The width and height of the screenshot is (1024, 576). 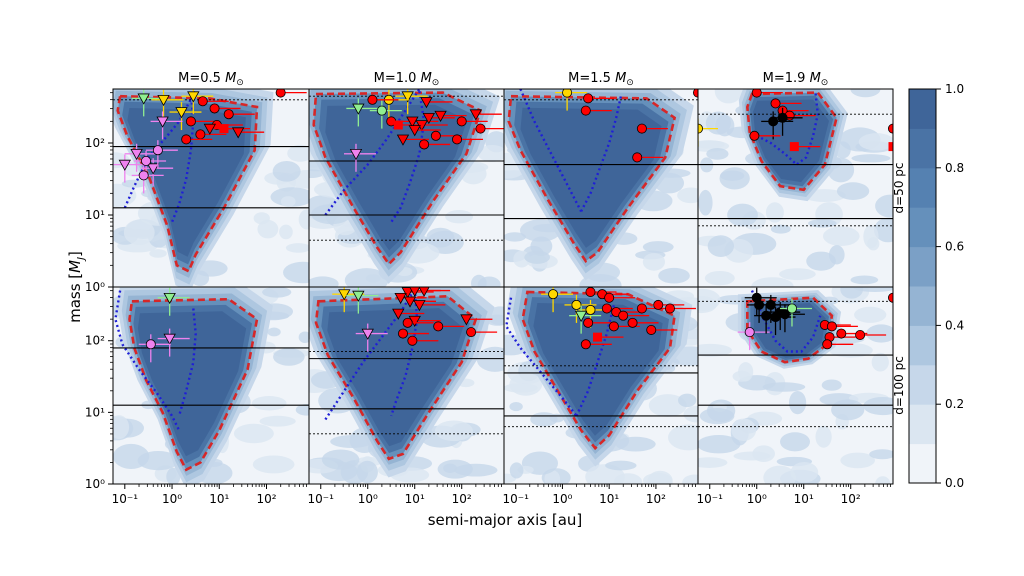 What do you see at coordinates (954, 404) in the screenshot?
I see `colorbar-tick-label: 0.2` at bounding box center [954, 404].